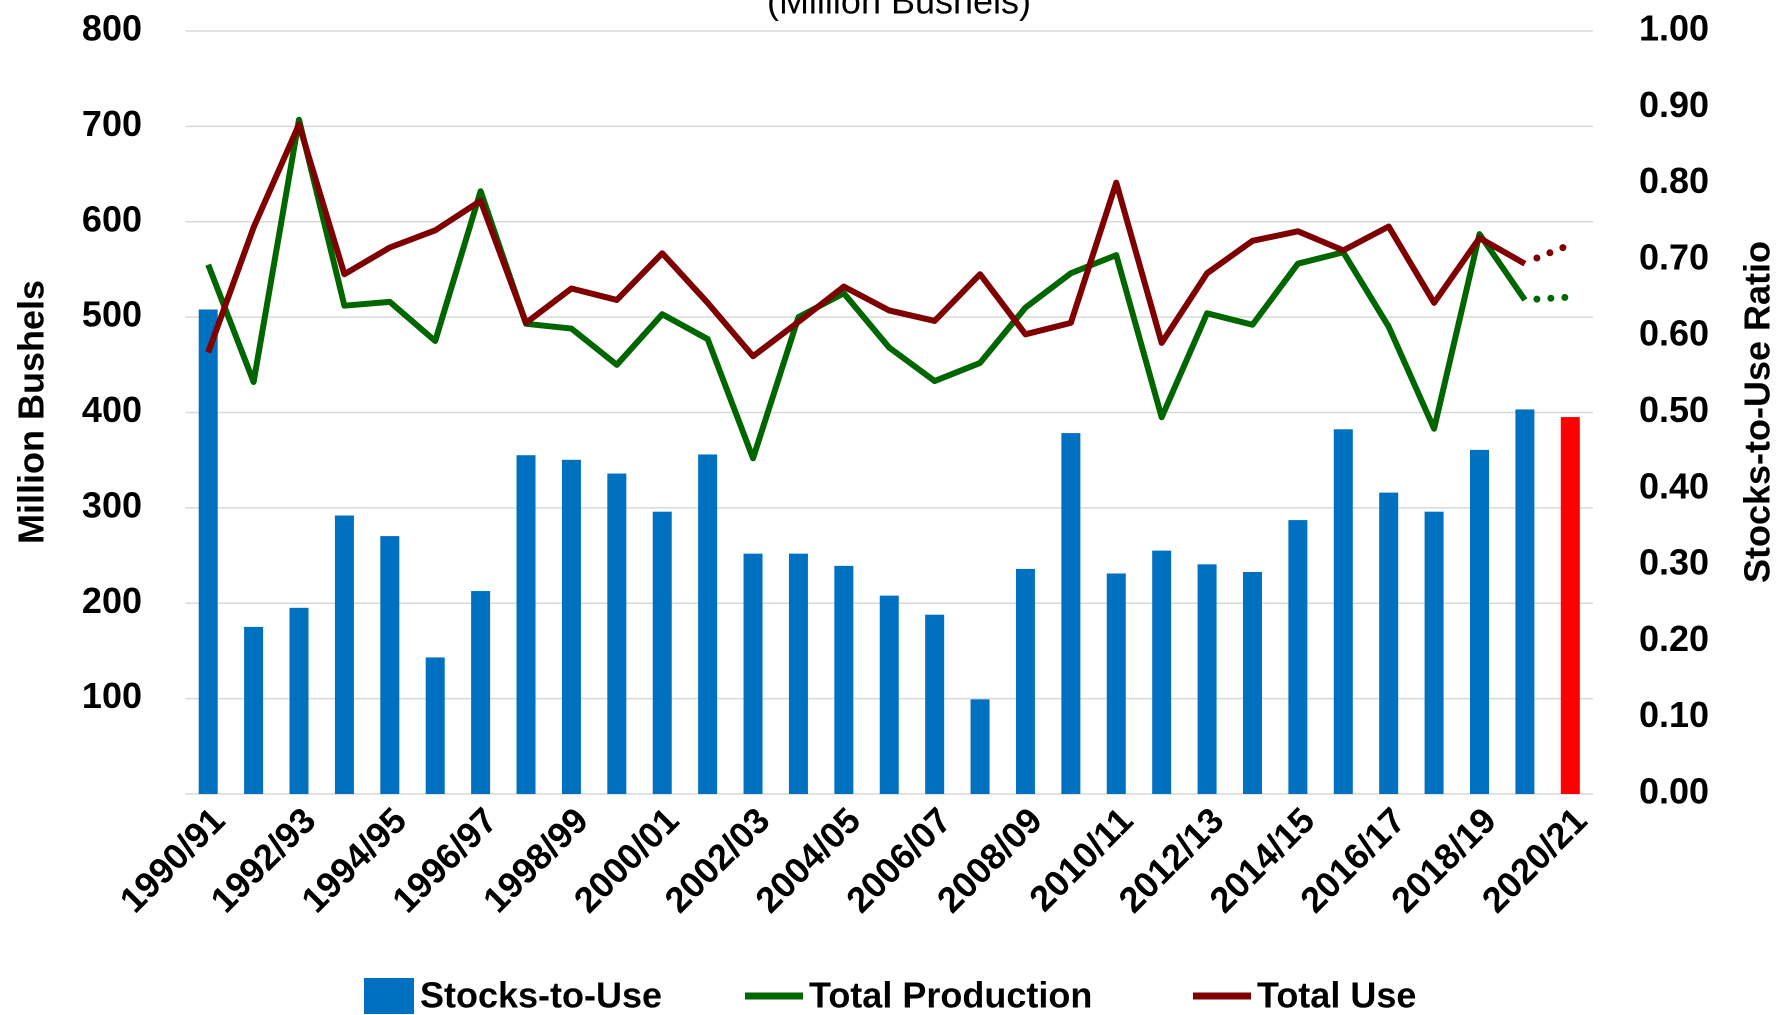 The height and width of the screenshot is (1015, 1785). Describe the element at coordinates (112, 600) in the screenshot. I see `y-tick-label: 200` at that location.